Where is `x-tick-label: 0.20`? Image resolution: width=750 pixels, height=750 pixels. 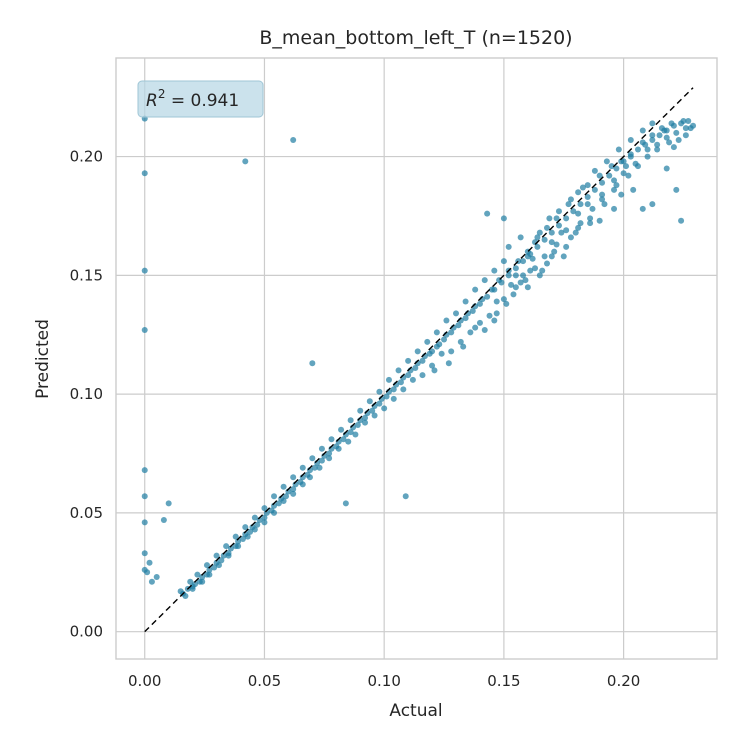
x-tick-label: 0.20 is located at coordinates (623, 681).